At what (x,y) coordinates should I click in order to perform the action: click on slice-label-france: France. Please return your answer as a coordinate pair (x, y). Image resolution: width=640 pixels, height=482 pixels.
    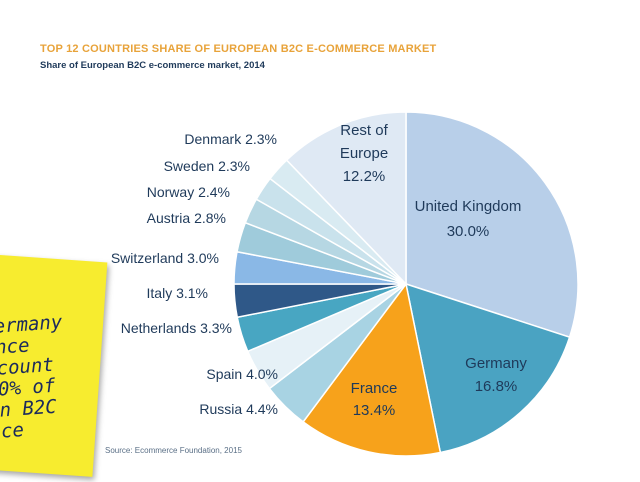
    Looking at the image, I should click on (374, 388).